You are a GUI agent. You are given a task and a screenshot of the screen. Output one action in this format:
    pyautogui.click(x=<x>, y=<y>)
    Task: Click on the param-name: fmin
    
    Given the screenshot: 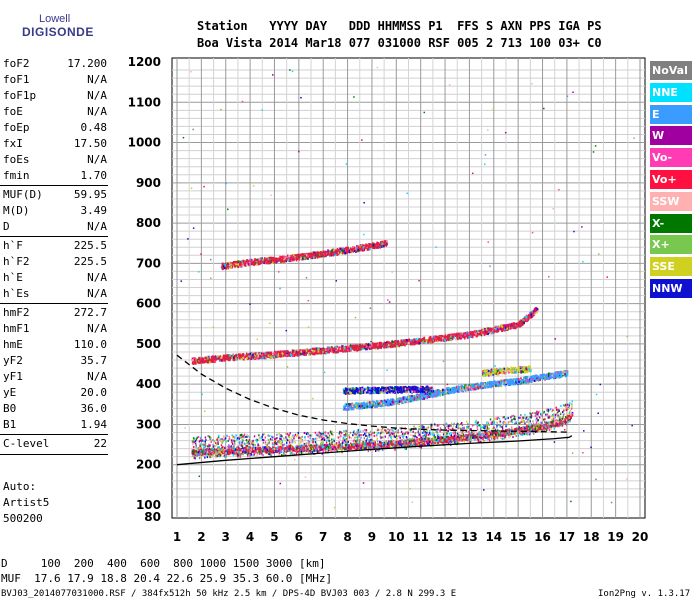 What is the action you would take?
    pyautogui.click(x=16, y=175)
    